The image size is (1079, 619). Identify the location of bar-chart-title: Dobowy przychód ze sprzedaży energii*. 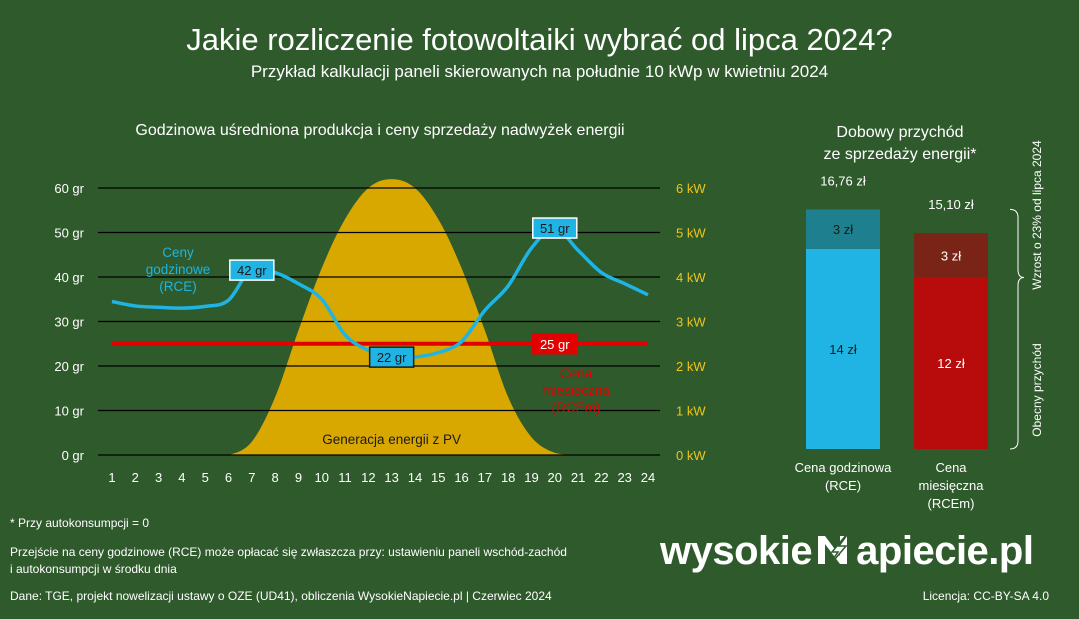
(900, 144).